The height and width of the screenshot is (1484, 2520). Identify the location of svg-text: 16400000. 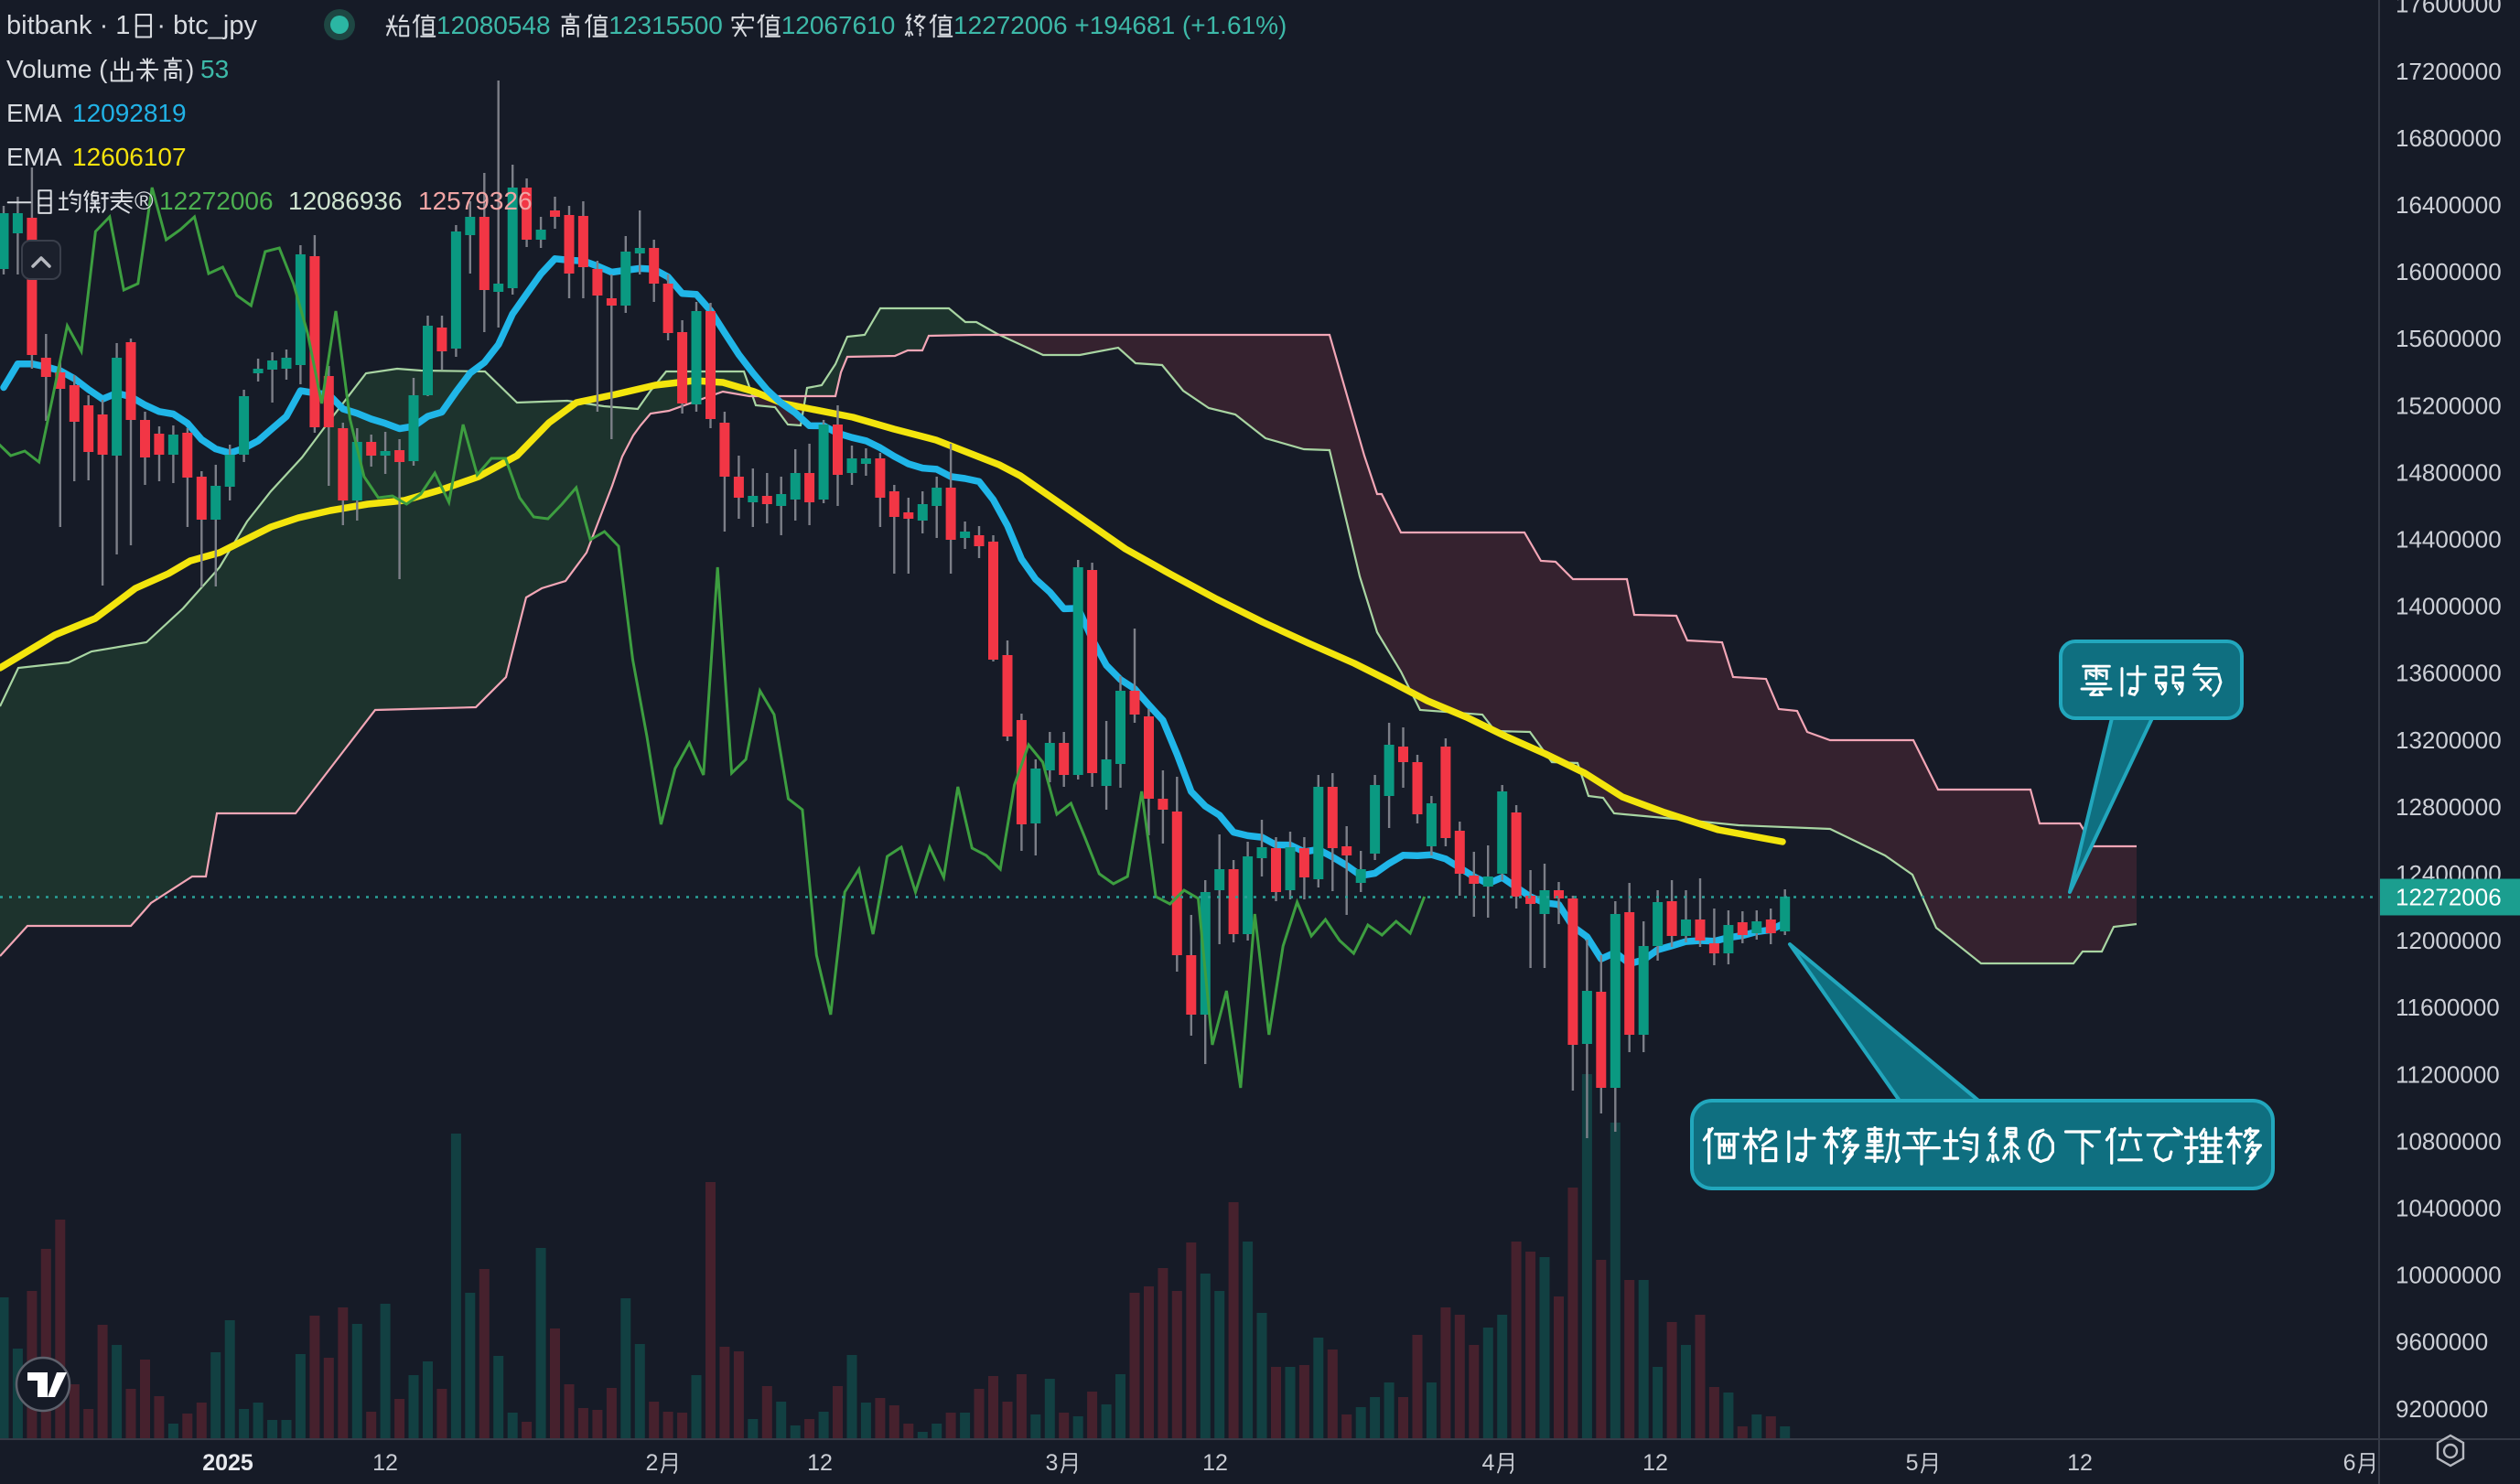
(2449, 205).